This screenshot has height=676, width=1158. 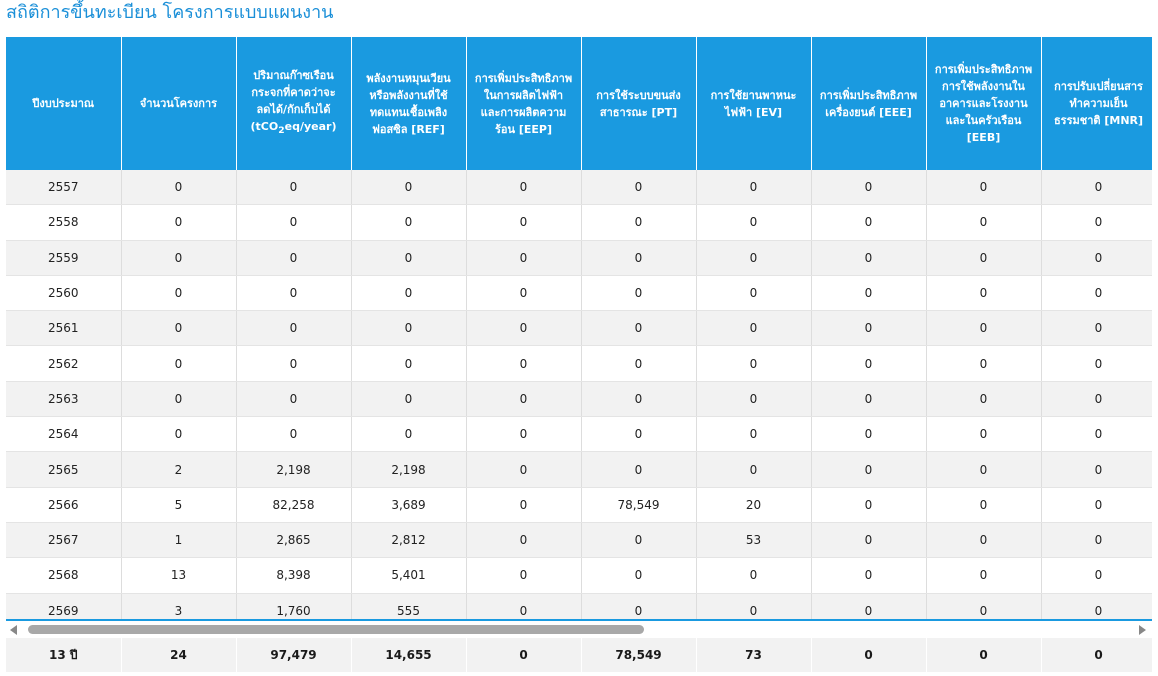 I want to click on footer-cell: 78,549, so click(x=639, y=655).